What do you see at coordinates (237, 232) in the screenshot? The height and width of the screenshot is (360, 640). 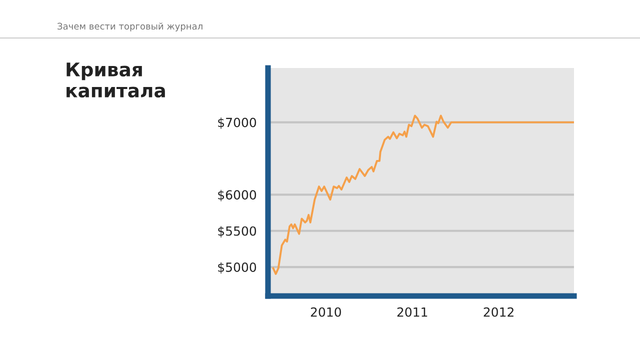 I see `y-tick-label: $5500` at bounding box center [237, 232].